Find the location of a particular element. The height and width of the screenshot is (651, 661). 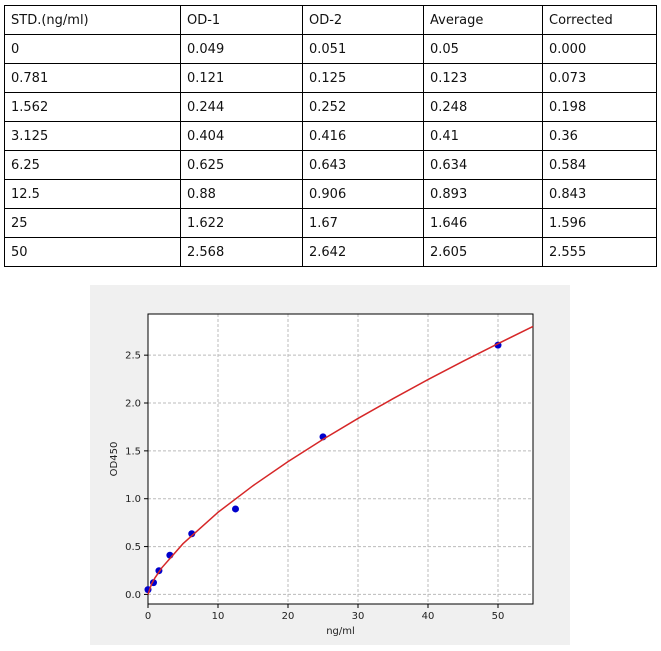

x-tick-label: 40 is located at coordinates (428, 616).